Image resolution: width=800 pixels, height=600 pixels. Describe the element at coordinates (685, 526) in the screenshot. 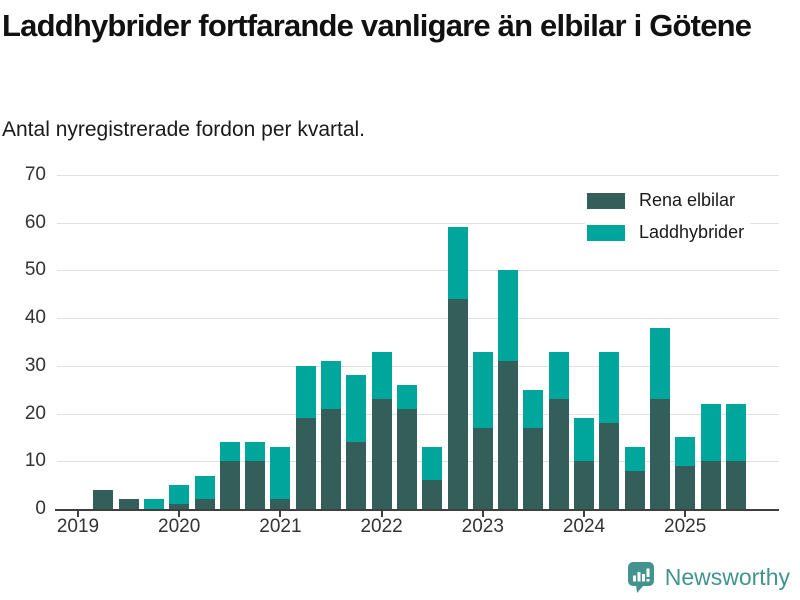

I see `x-tick-label: 2025` at that location.